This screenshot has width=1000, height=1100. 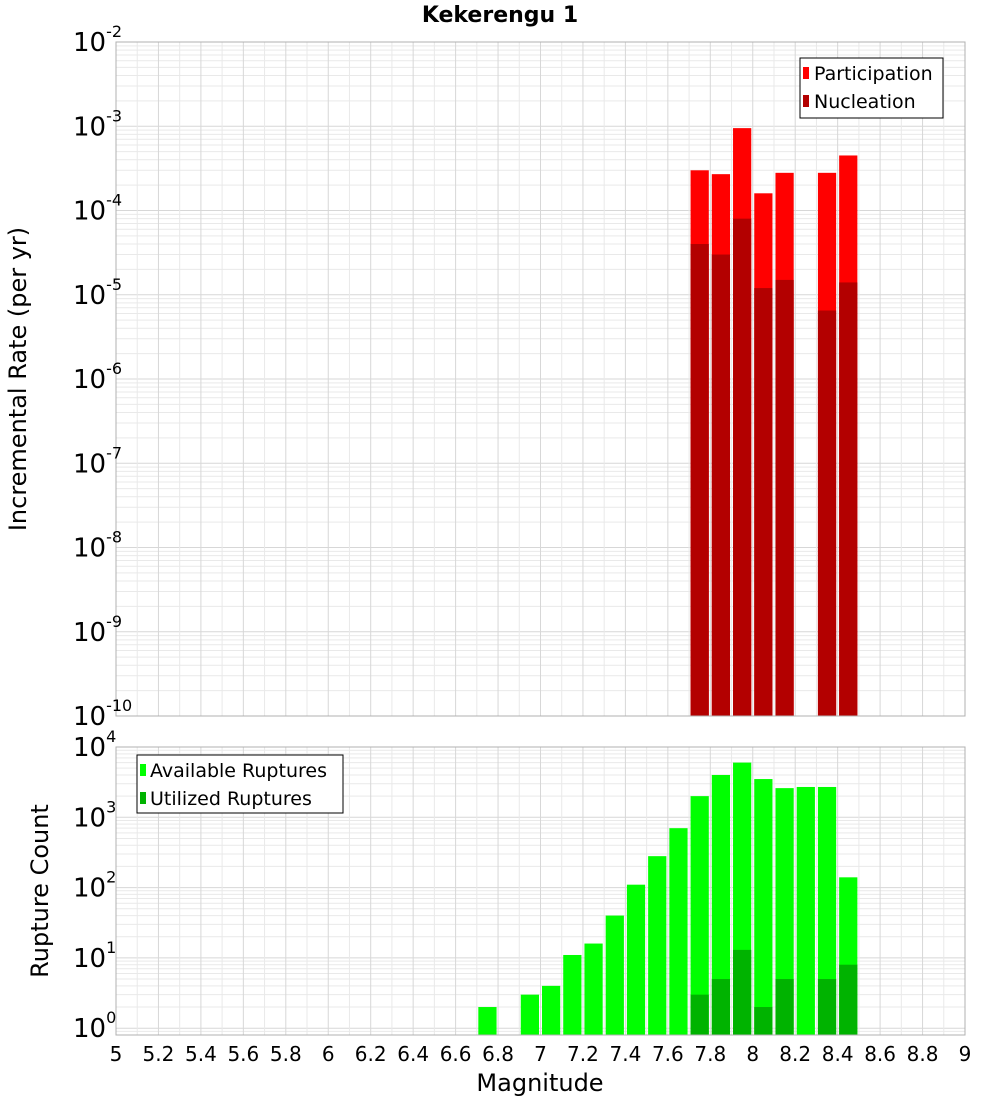 What do you see at coordinates (18, 379) in the screenshot?
I see `top-y-axis-label: Incremental Rate (per yr)` at bounding box center [18, 379].